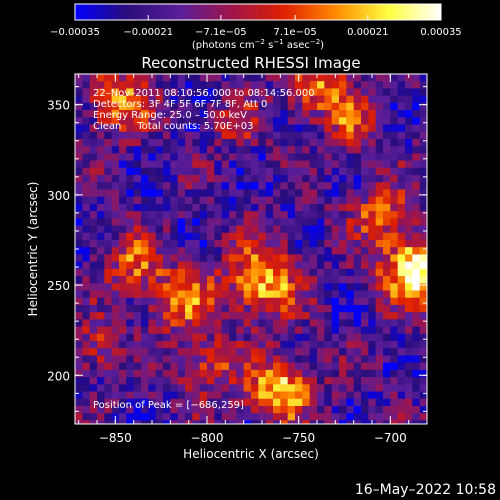 The width and height of the screenshot is (500, 500). Describe the element at coordinates (180, 104) in the screenshot. I see `annotation-detectors: Detectors: 3F 4F 5F 6F 7F 8F, Att 0` at that location.